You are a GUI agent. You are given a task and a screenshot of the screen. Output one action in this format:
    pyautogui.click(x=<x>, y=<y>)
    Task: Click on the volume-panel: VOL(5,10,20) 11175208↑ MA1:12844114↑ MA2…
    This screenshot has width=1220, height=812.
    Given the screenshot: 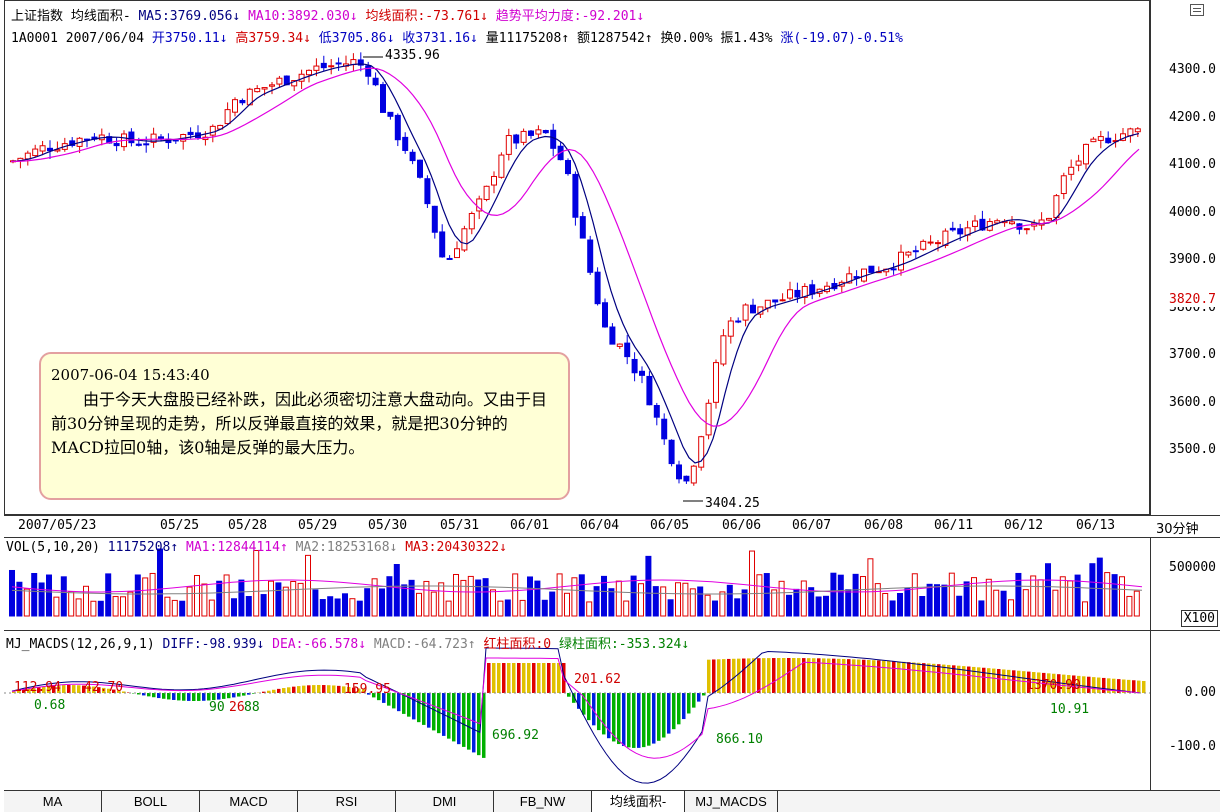 What is the action you would take?
    pyautogui.click(x=577, y=584)
    